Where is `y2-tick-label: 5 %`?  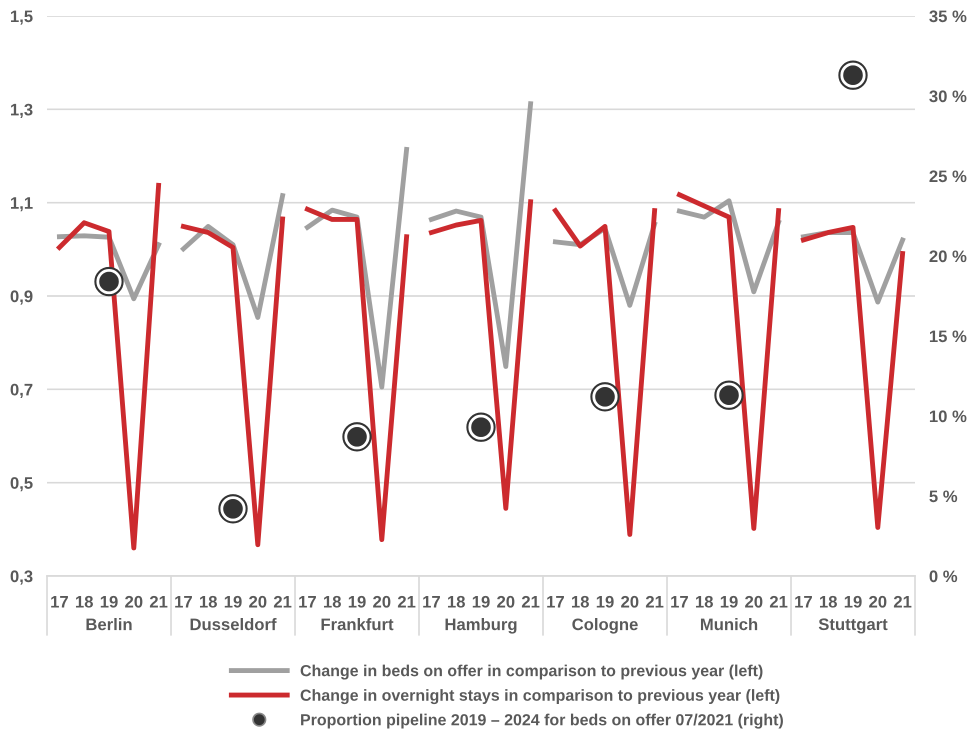
y2-tick-label: 5 % is located at coordinates (943, 496).